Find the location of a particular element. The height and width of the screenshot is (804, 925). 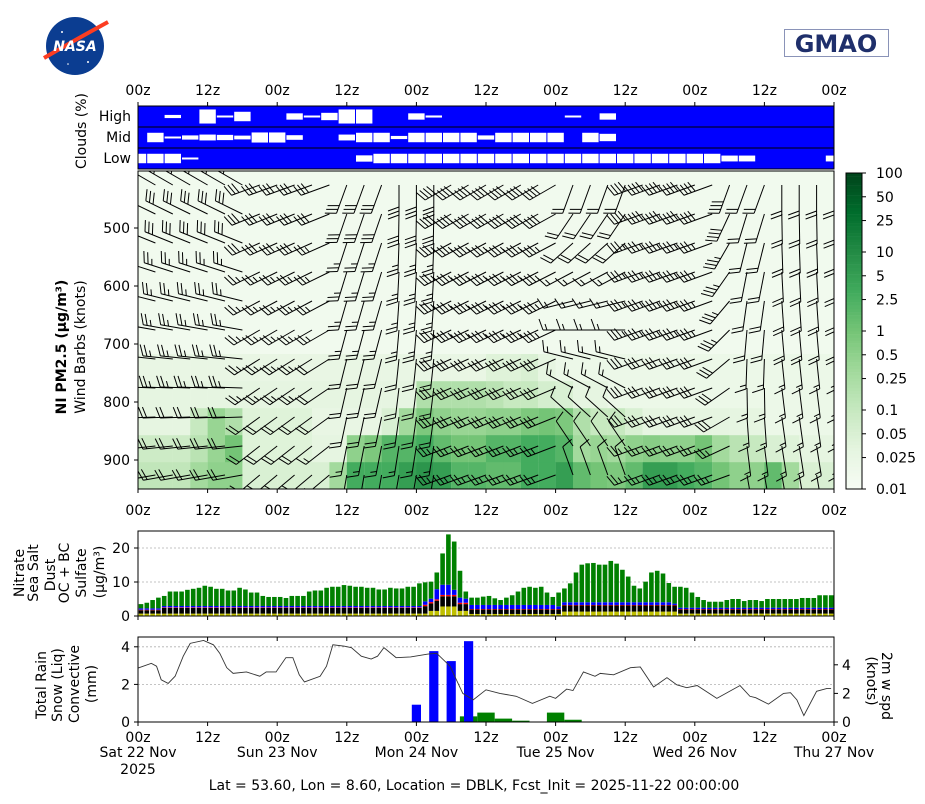

cloud-cell is located at coordinates (829, 158).